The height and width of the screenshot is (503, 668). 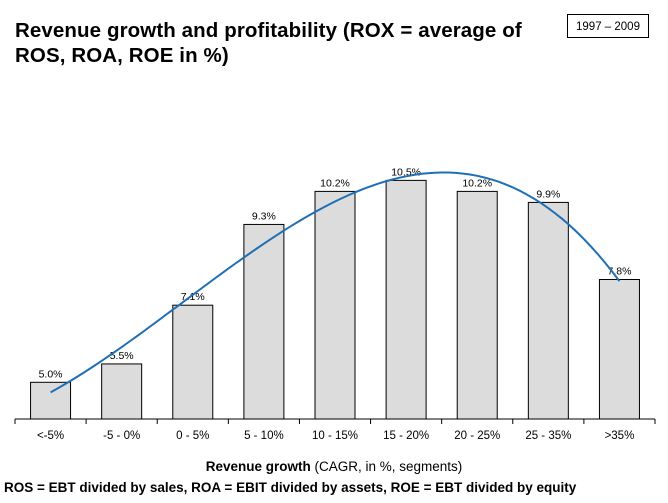 I want to click on x-tick-label: <-5%, so click(x=50, y=436).